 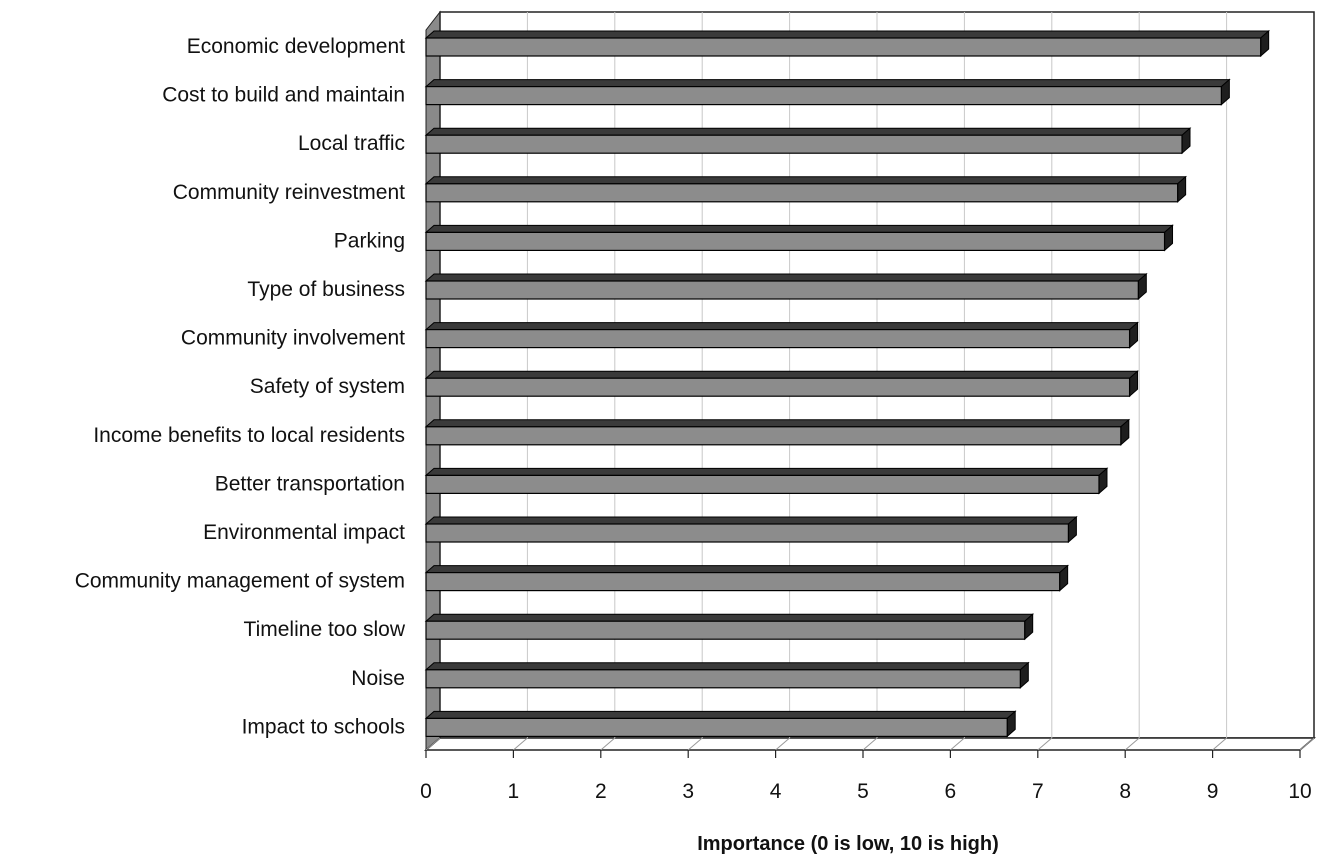 I want to click on category-label: Economic development, so click(x=296, y=46).